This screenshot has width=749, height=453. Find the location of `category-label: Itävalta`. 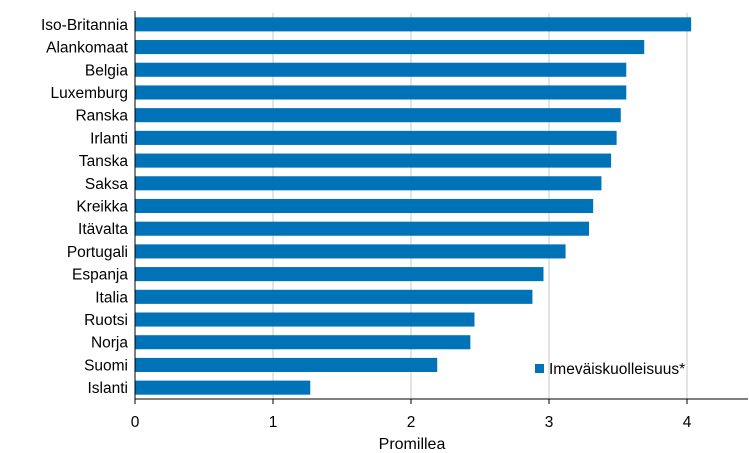

category-label: Itävalta is located at coordinates (103, 229).